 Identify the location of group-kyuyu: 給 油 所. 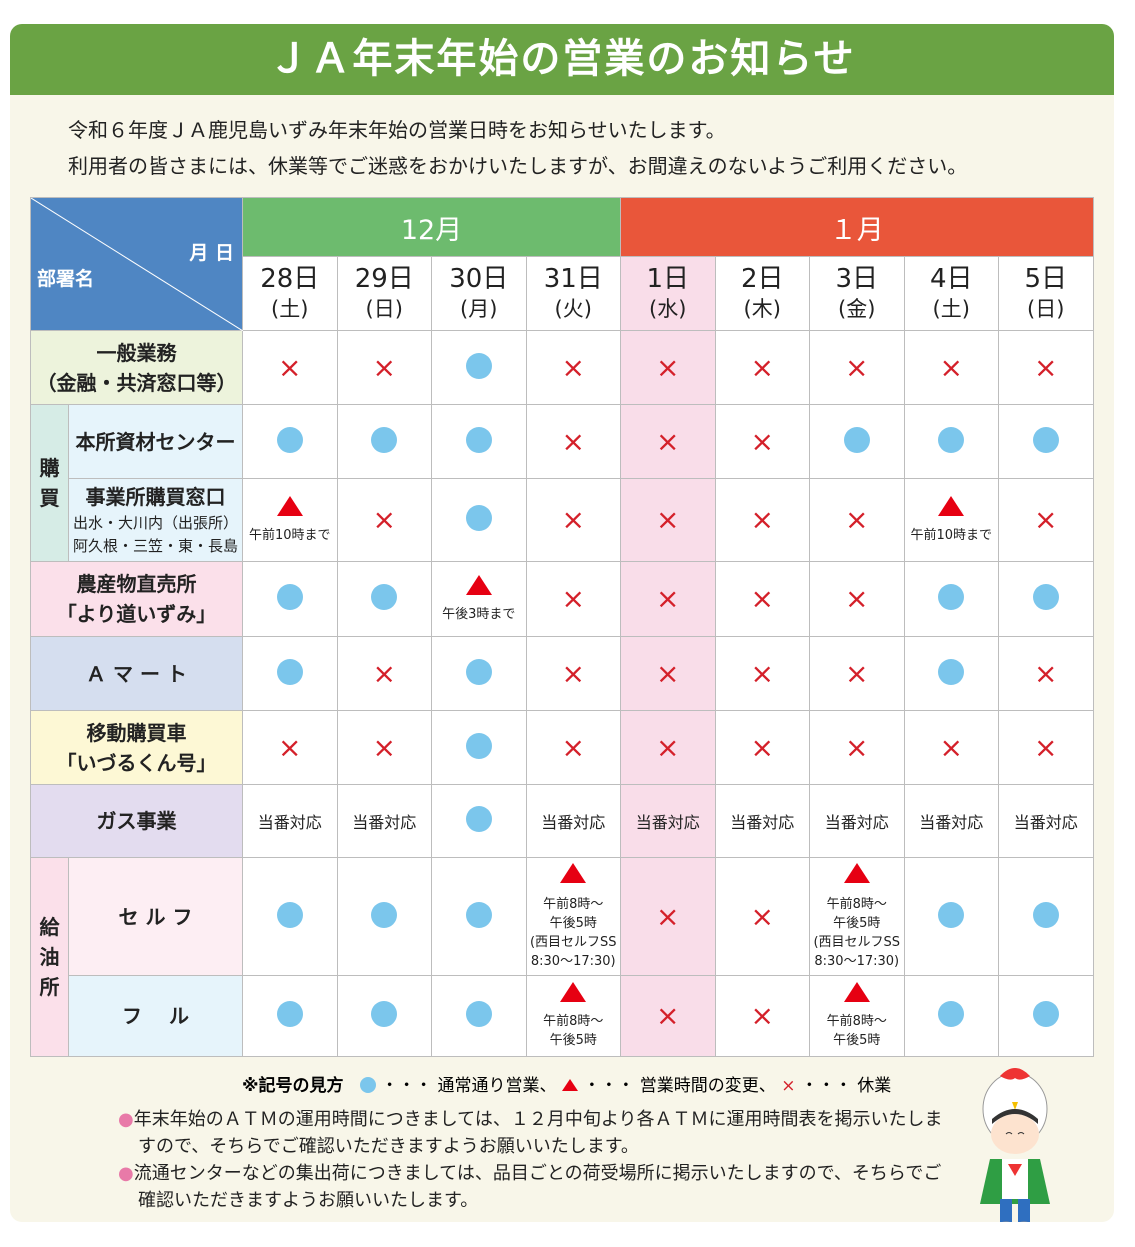
(49, 957).